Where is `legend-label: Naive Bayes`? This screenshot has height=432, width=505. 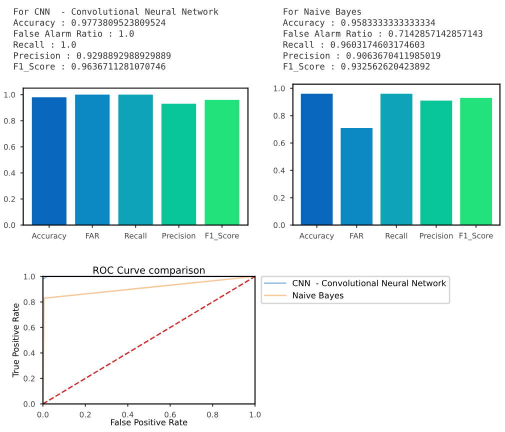
legend-label: Naive Bayes is located at coordinates (318, 296).